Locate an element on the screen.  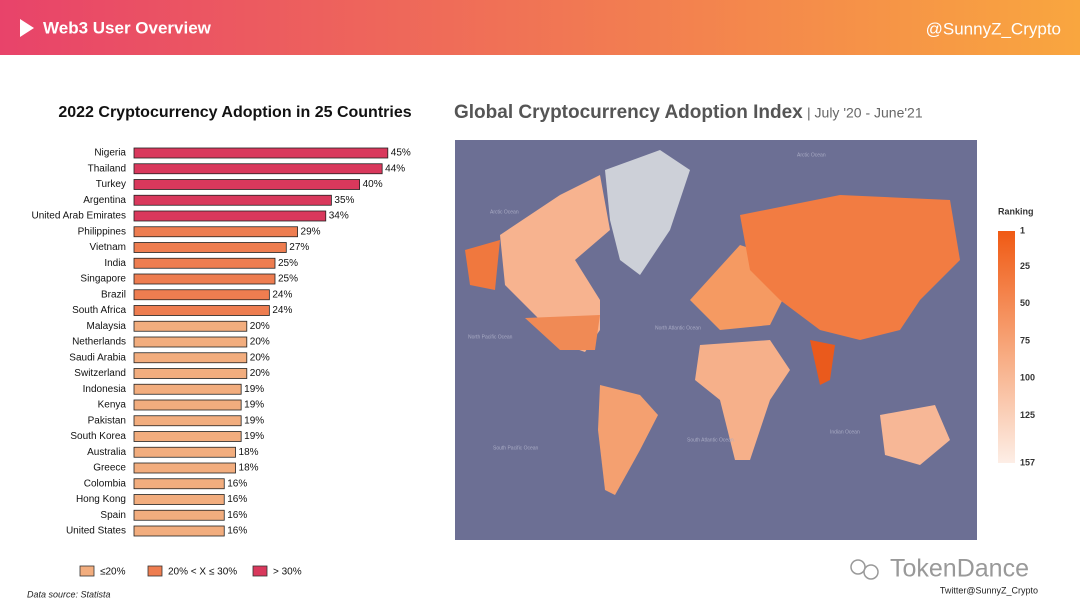
category-label: Hong Kong is located at coordinates (101, 499).